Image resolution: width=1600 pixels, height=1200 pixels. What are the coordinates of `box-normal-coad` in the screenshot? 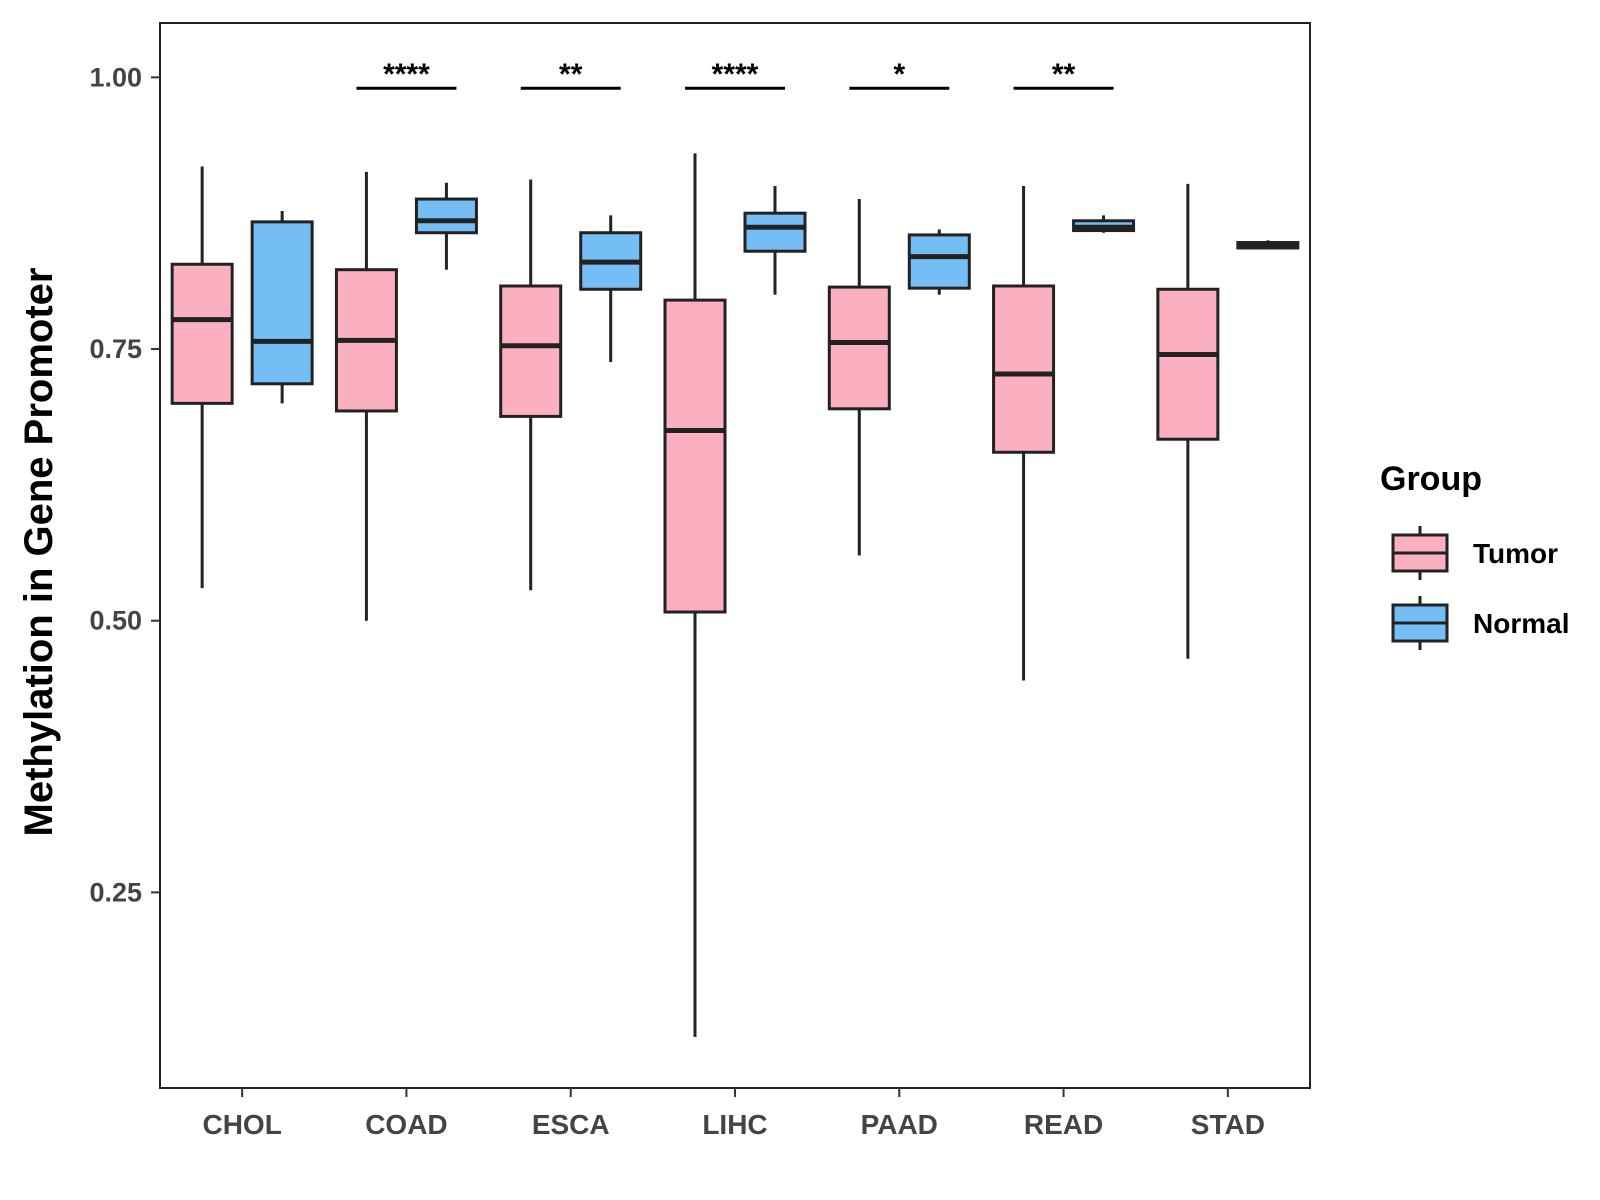 It's located at (446, 226).